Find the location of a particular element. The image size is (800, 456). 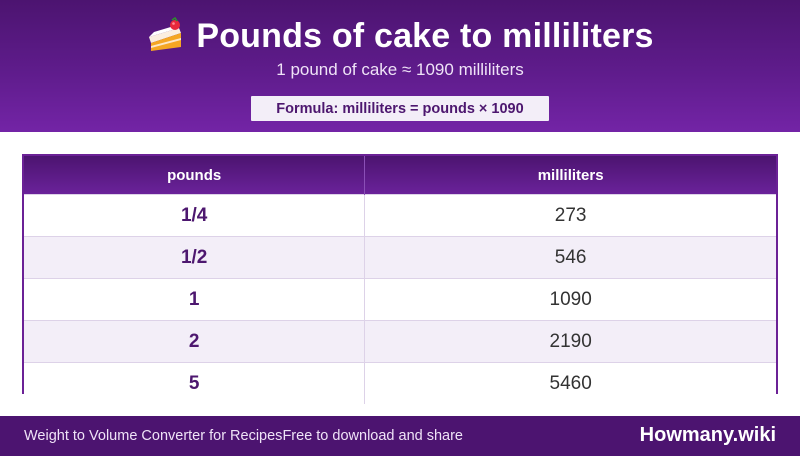

milliliters-cell: 5460 is located at coordinates (570, 383).